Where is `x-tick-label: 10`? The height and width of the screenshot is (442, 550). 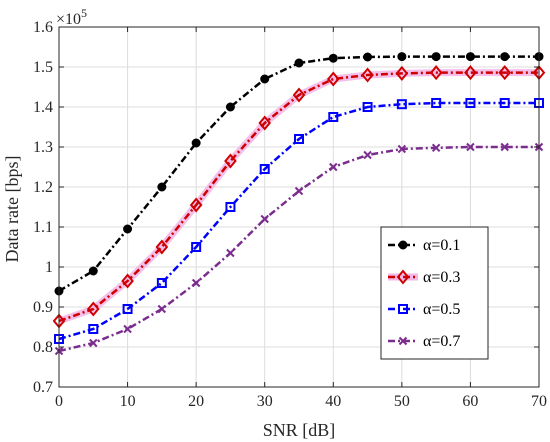 x-tick-label: 10 is located at coordinates (128, 401).